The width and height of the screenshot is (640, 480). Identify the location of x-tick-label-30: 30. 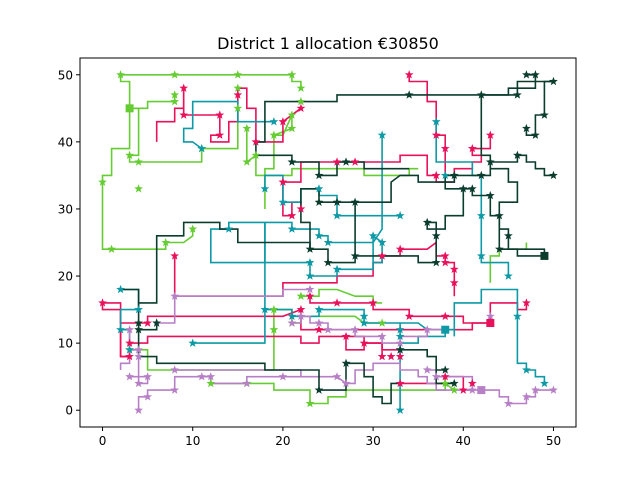
(372, 441).